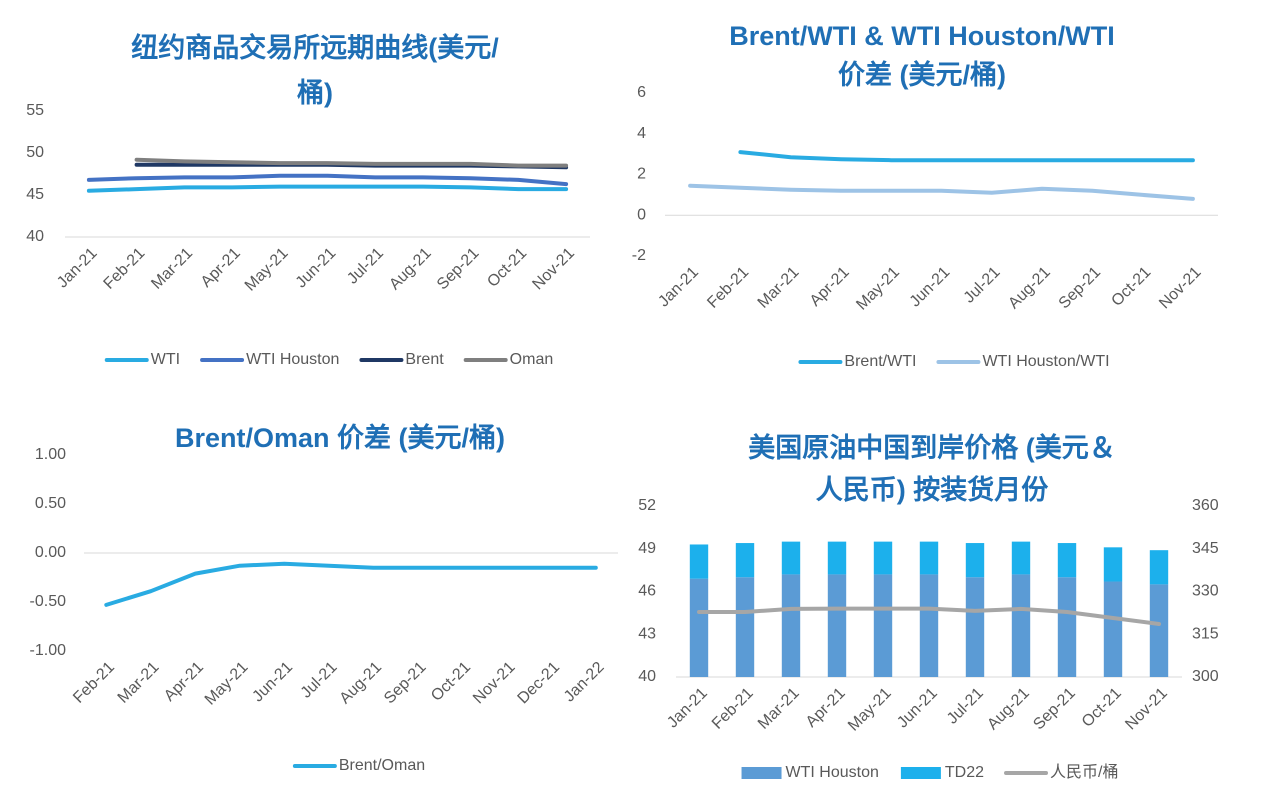  Describe the element at coordinates (539, 683) in the screenshot. I see `x-tick-label: Dec-21` at that location.